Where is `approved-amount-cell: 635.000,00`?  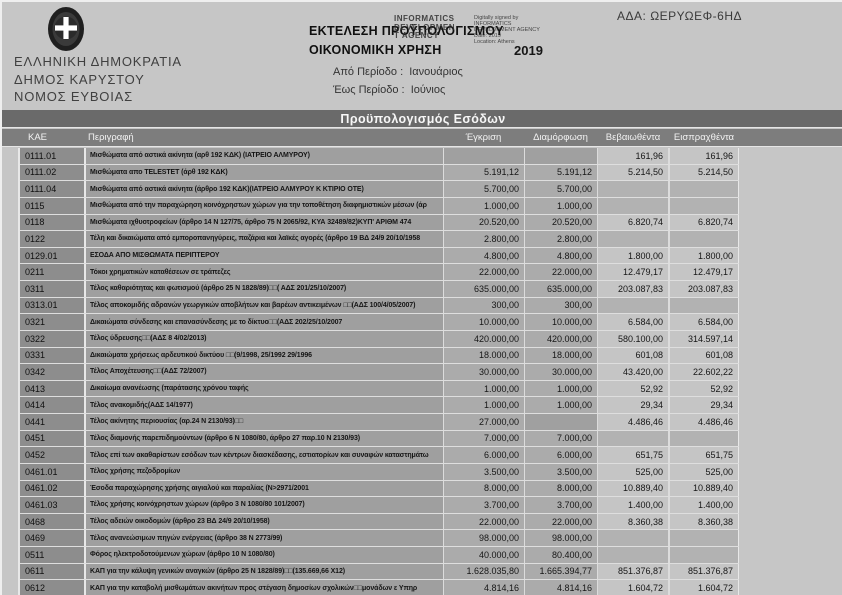 approved-amount-cell: 635.000,00 is located at coordinates (483, 289).